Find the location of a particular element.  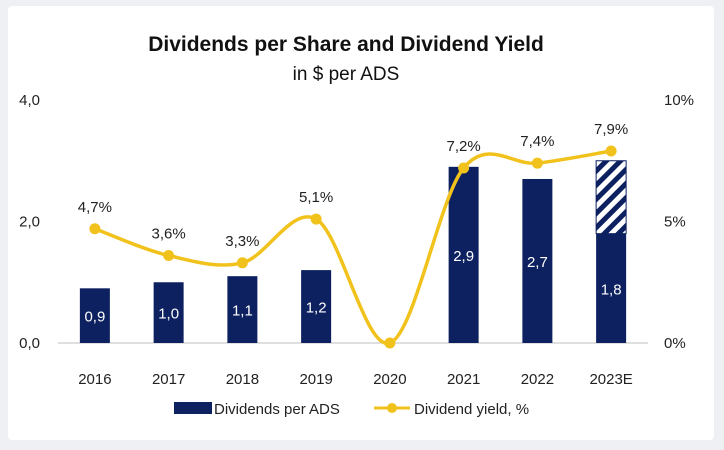

x-tick-label: 2023E is located at coordinates (610, 379).